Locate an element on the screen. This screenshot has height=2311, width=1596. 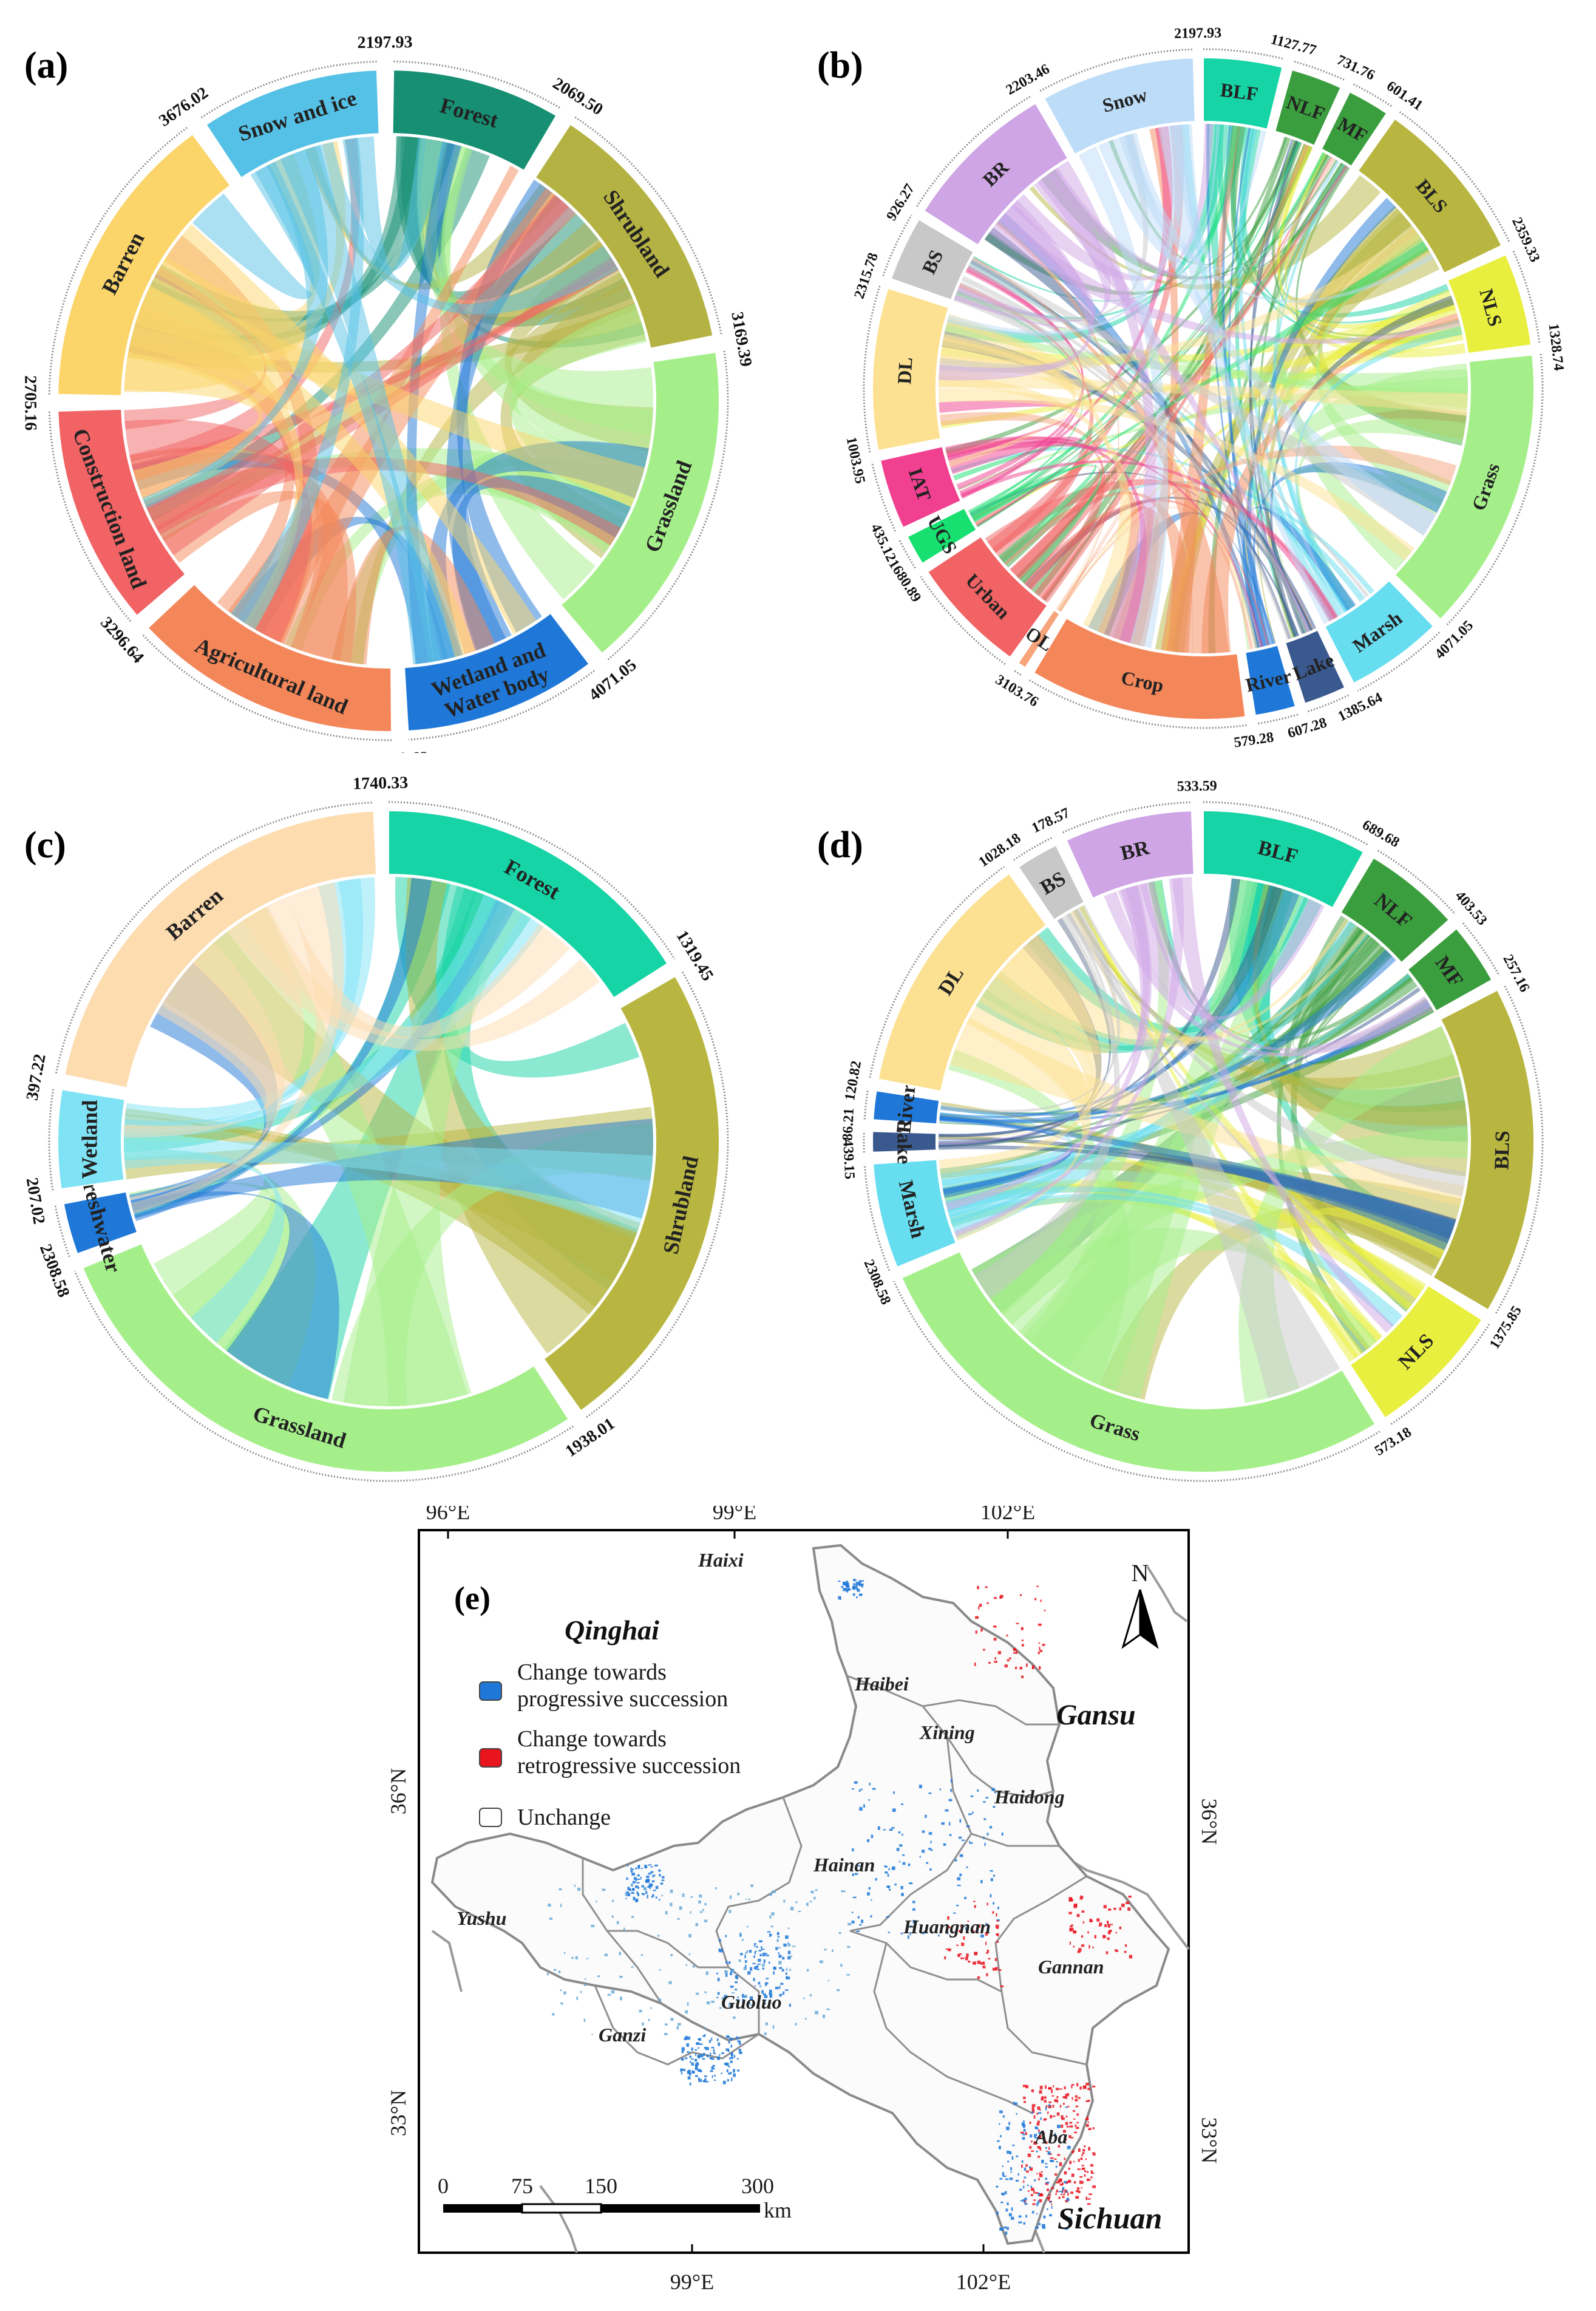
sector-total: 439.15 is located at coordinates (848, 1159).